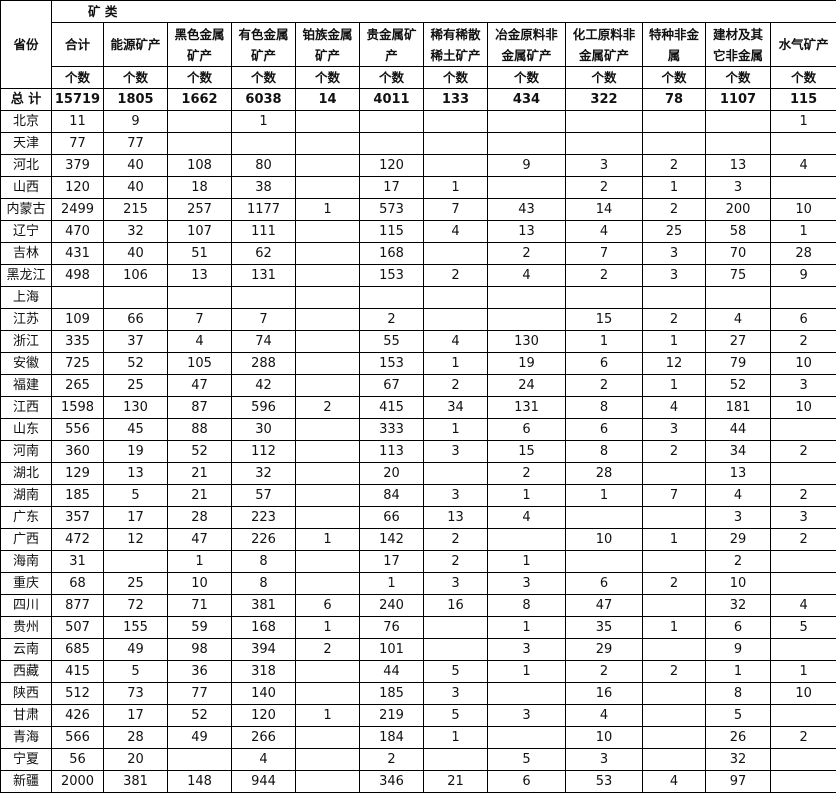 Image resolution: width=836 pixels, height=793 pixels. I want to click on count-cell: 335, so click(77, 341).